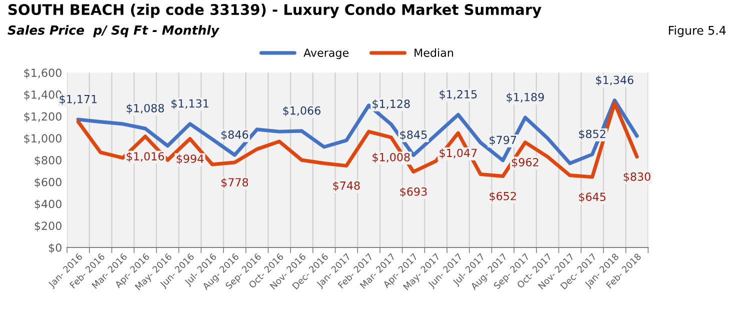 The height and width of the screenshot is (330, 745). Describe the element at coordinates (43, 73) in the screenshot. I see `y-tick-label: $1,600` at that location.